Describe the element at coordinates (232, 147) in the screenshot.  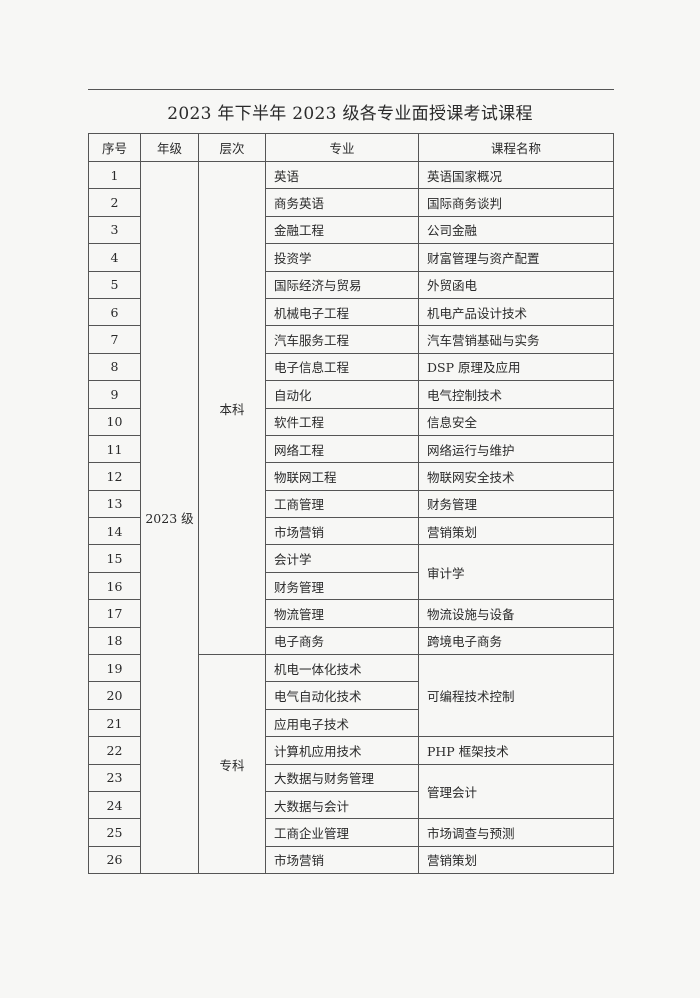
I see `header-level: 层次` at that location.